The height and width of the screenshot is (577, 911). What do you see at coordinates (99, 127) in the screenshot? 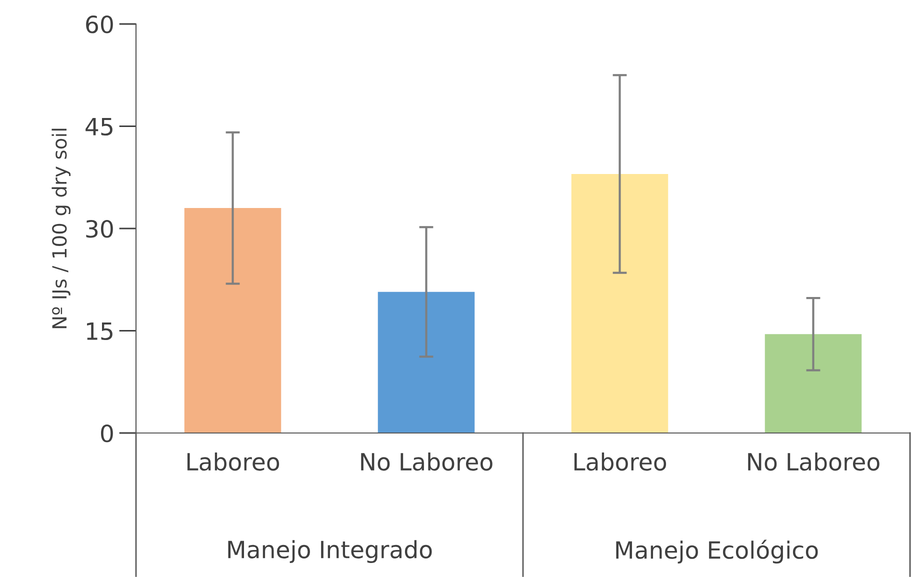
I see `y-tick-label: 45` at bounding box center [99, 127].